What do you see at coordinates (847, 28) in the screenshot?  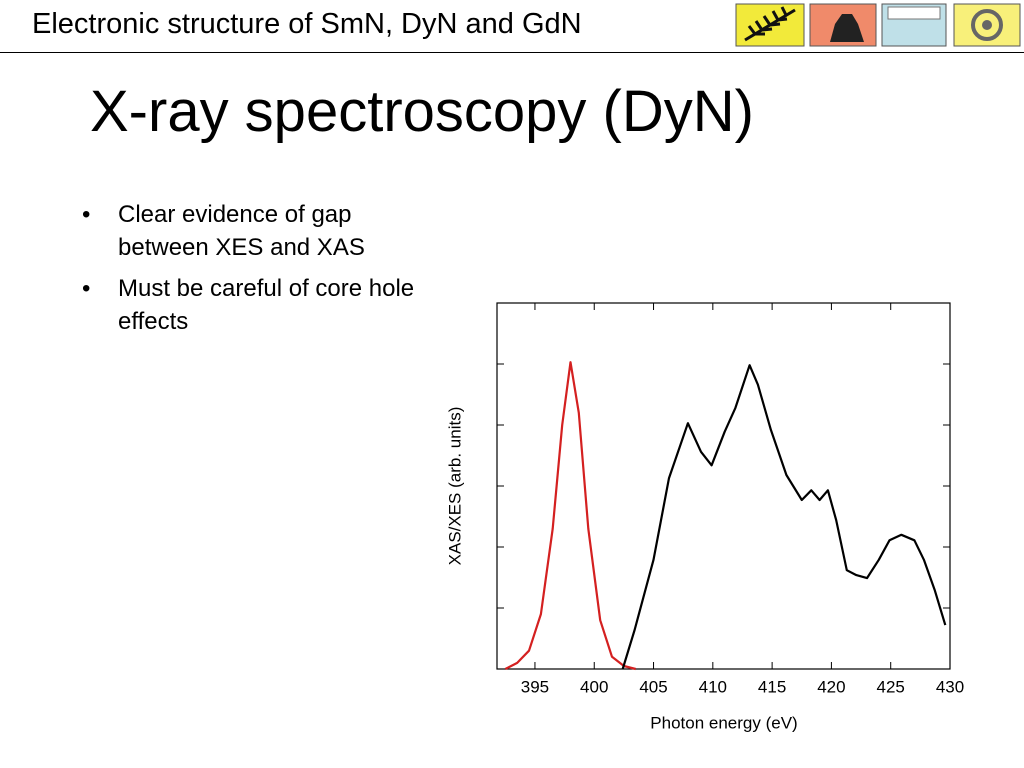 I see `logo-figure` at bounding box center [847, 28].